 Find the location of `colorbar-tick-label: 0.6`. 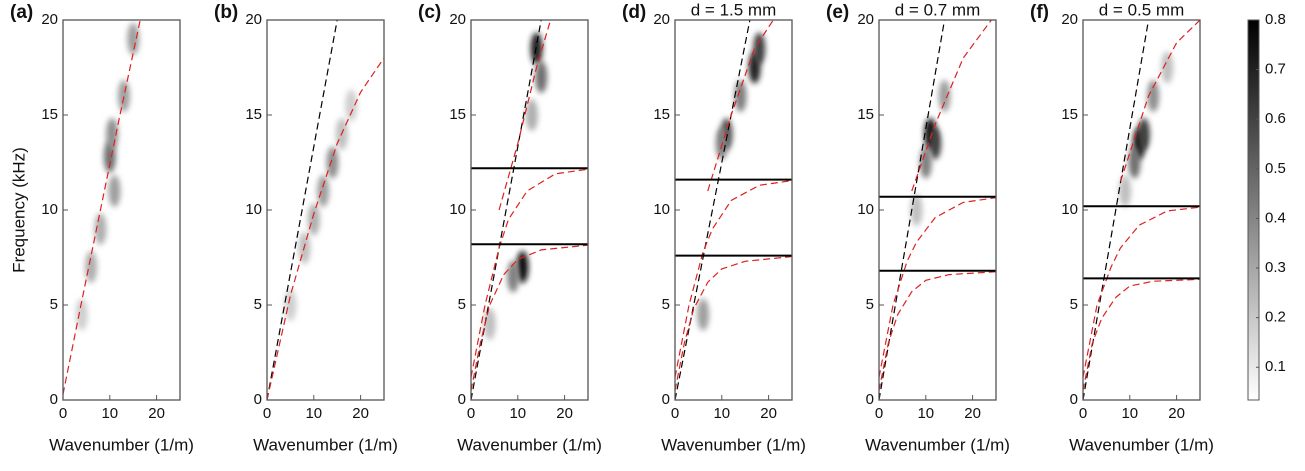

colorbar-tick-label: 0.6 is located at coordinates (1275, 118).